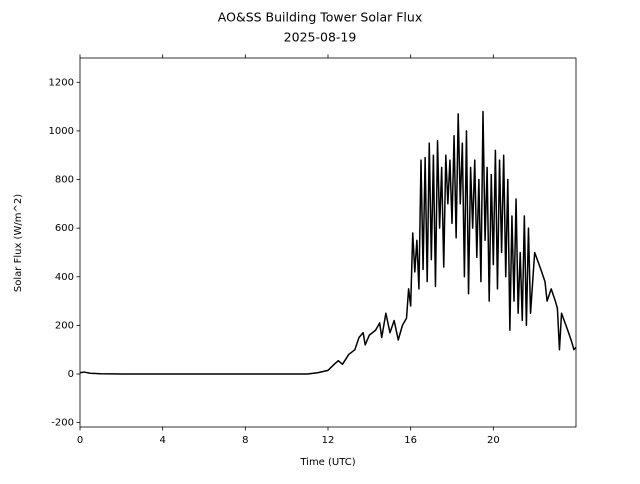 The image size is (640, 484). Describe the element at coordinates (162, 440) in the screenshot. I see `x-tick-label: 4` at that location.